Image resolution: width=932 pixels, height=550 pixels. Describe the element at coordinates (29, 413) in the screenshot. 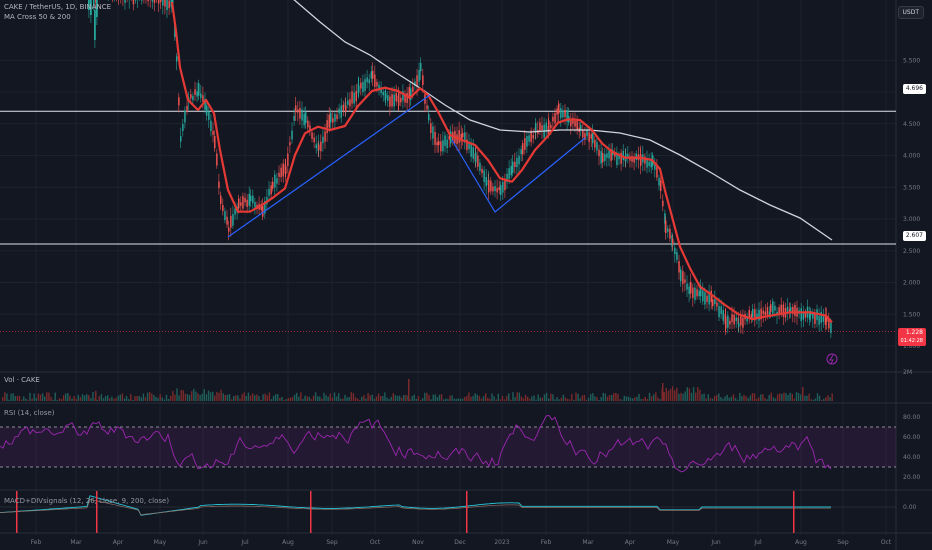

I see `rsi-label: RSI (14, close)` at that location.